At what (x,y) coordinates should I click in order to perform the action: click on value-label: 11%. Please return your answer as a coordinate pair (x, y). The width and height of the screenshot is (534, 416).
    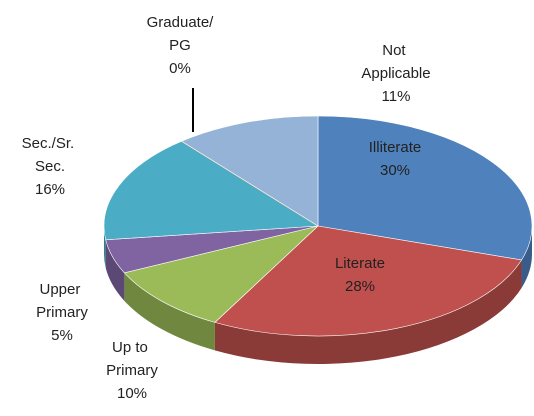
    Looking at the image, I should click on (396, 96).